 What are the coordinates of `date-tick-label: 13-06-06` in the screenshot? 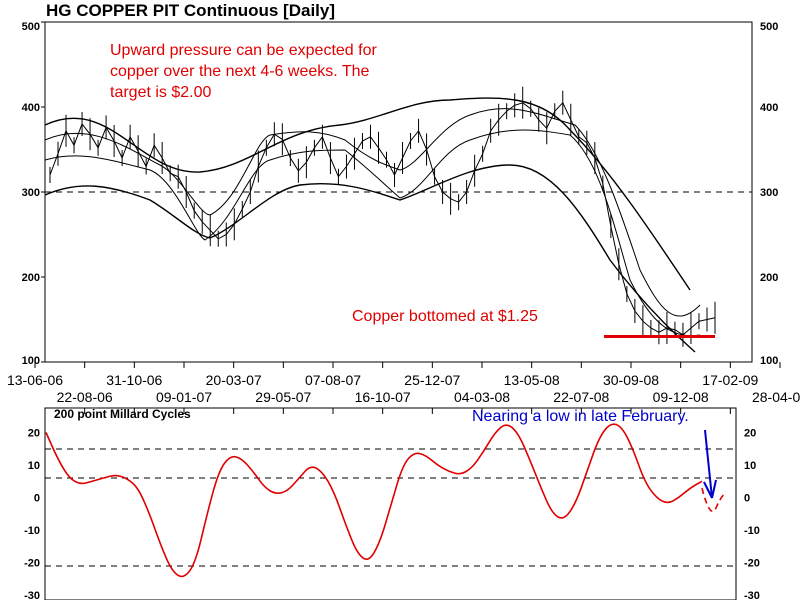 It's located at (35, 380).